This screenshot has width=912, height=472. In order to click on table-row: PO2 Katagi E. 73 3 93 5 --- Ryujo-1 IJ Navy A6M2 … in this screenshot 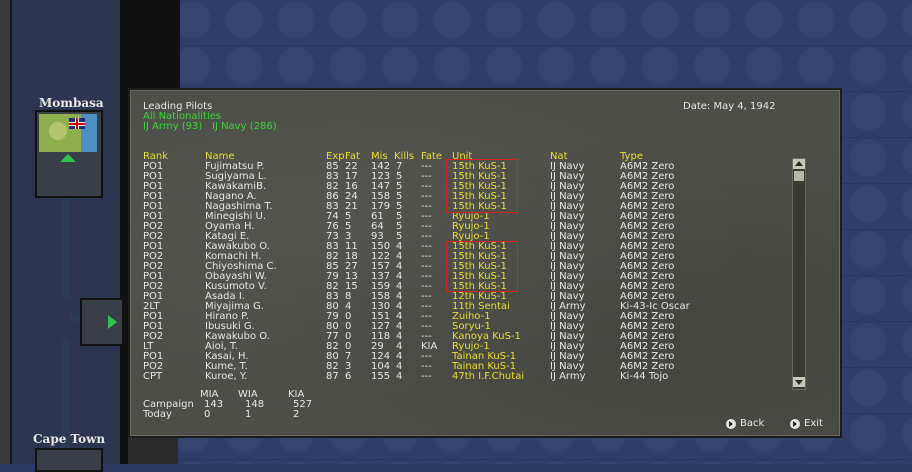, I will do `click(457, 237)`.